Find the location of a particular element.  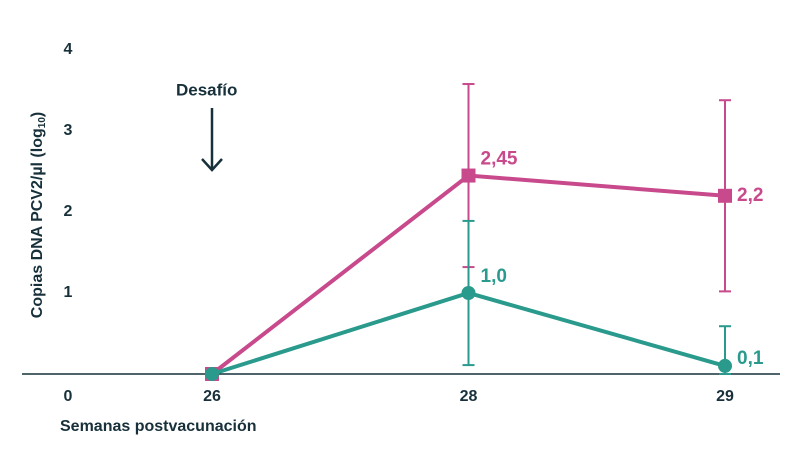

x-tick-label: 29 is located at coordinates (725, 396).